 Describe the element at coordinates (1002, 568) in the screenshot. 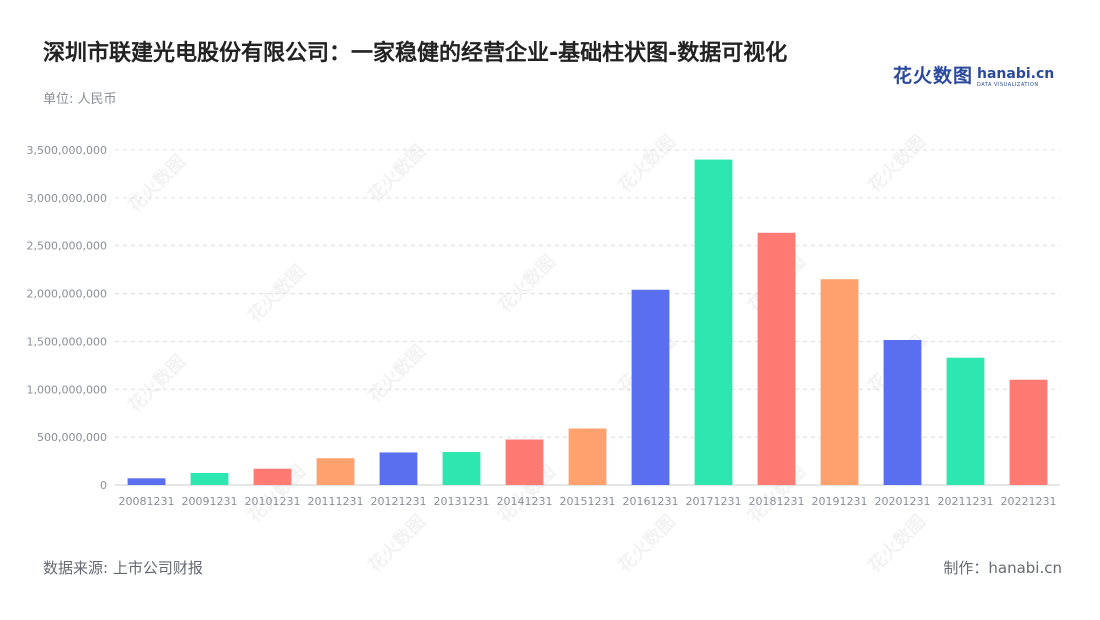

I see `credit: 制作：hanabi.cn` at that location.